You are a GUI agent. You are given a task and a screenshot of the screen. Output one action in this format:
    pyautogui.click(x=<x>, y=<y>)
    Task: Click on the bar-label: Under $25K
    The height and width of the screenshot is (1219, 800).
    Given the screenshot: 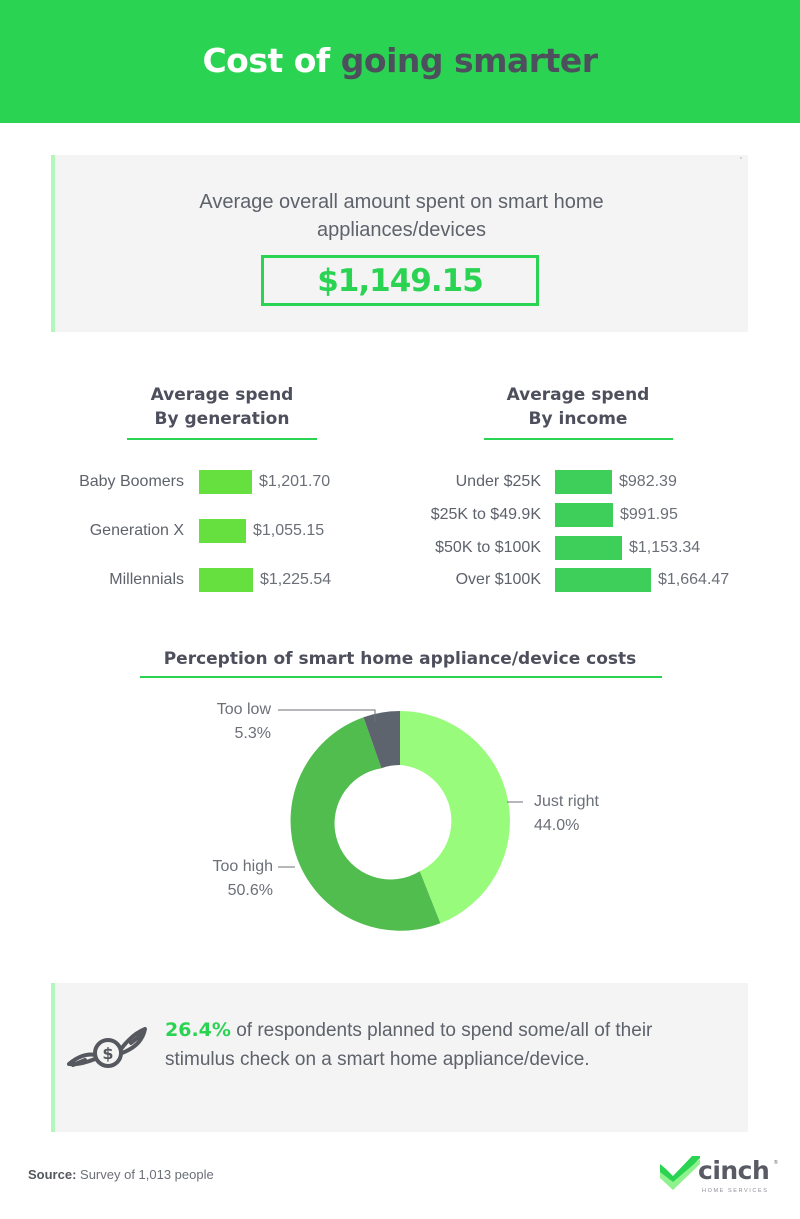 What is the action you would take?
    pyautogui.click(x=498, y=481)
    